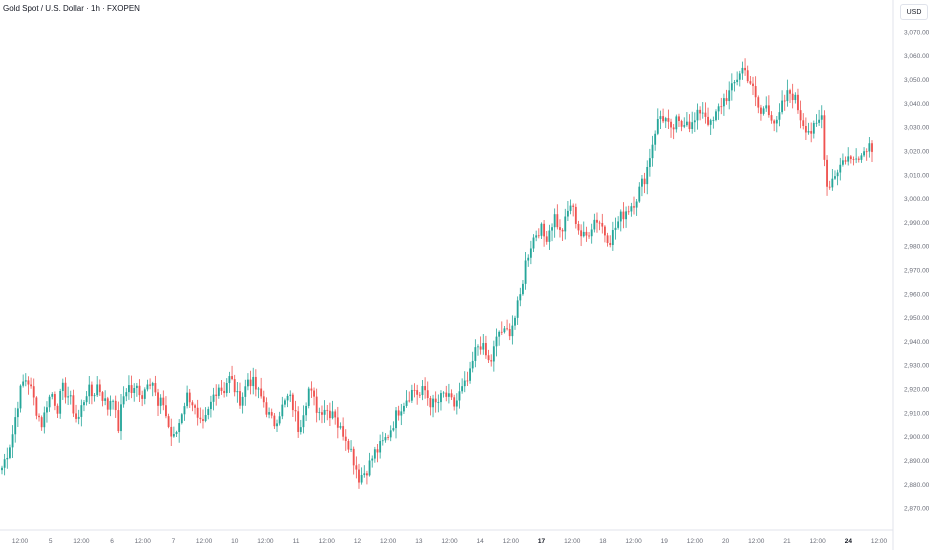 Image resolution: width=932 pixels, height=550 pixels. Describe the element at coordinates (917, 32) in the screenshot. I see `y-tick-label: 3,070.00` at that location.